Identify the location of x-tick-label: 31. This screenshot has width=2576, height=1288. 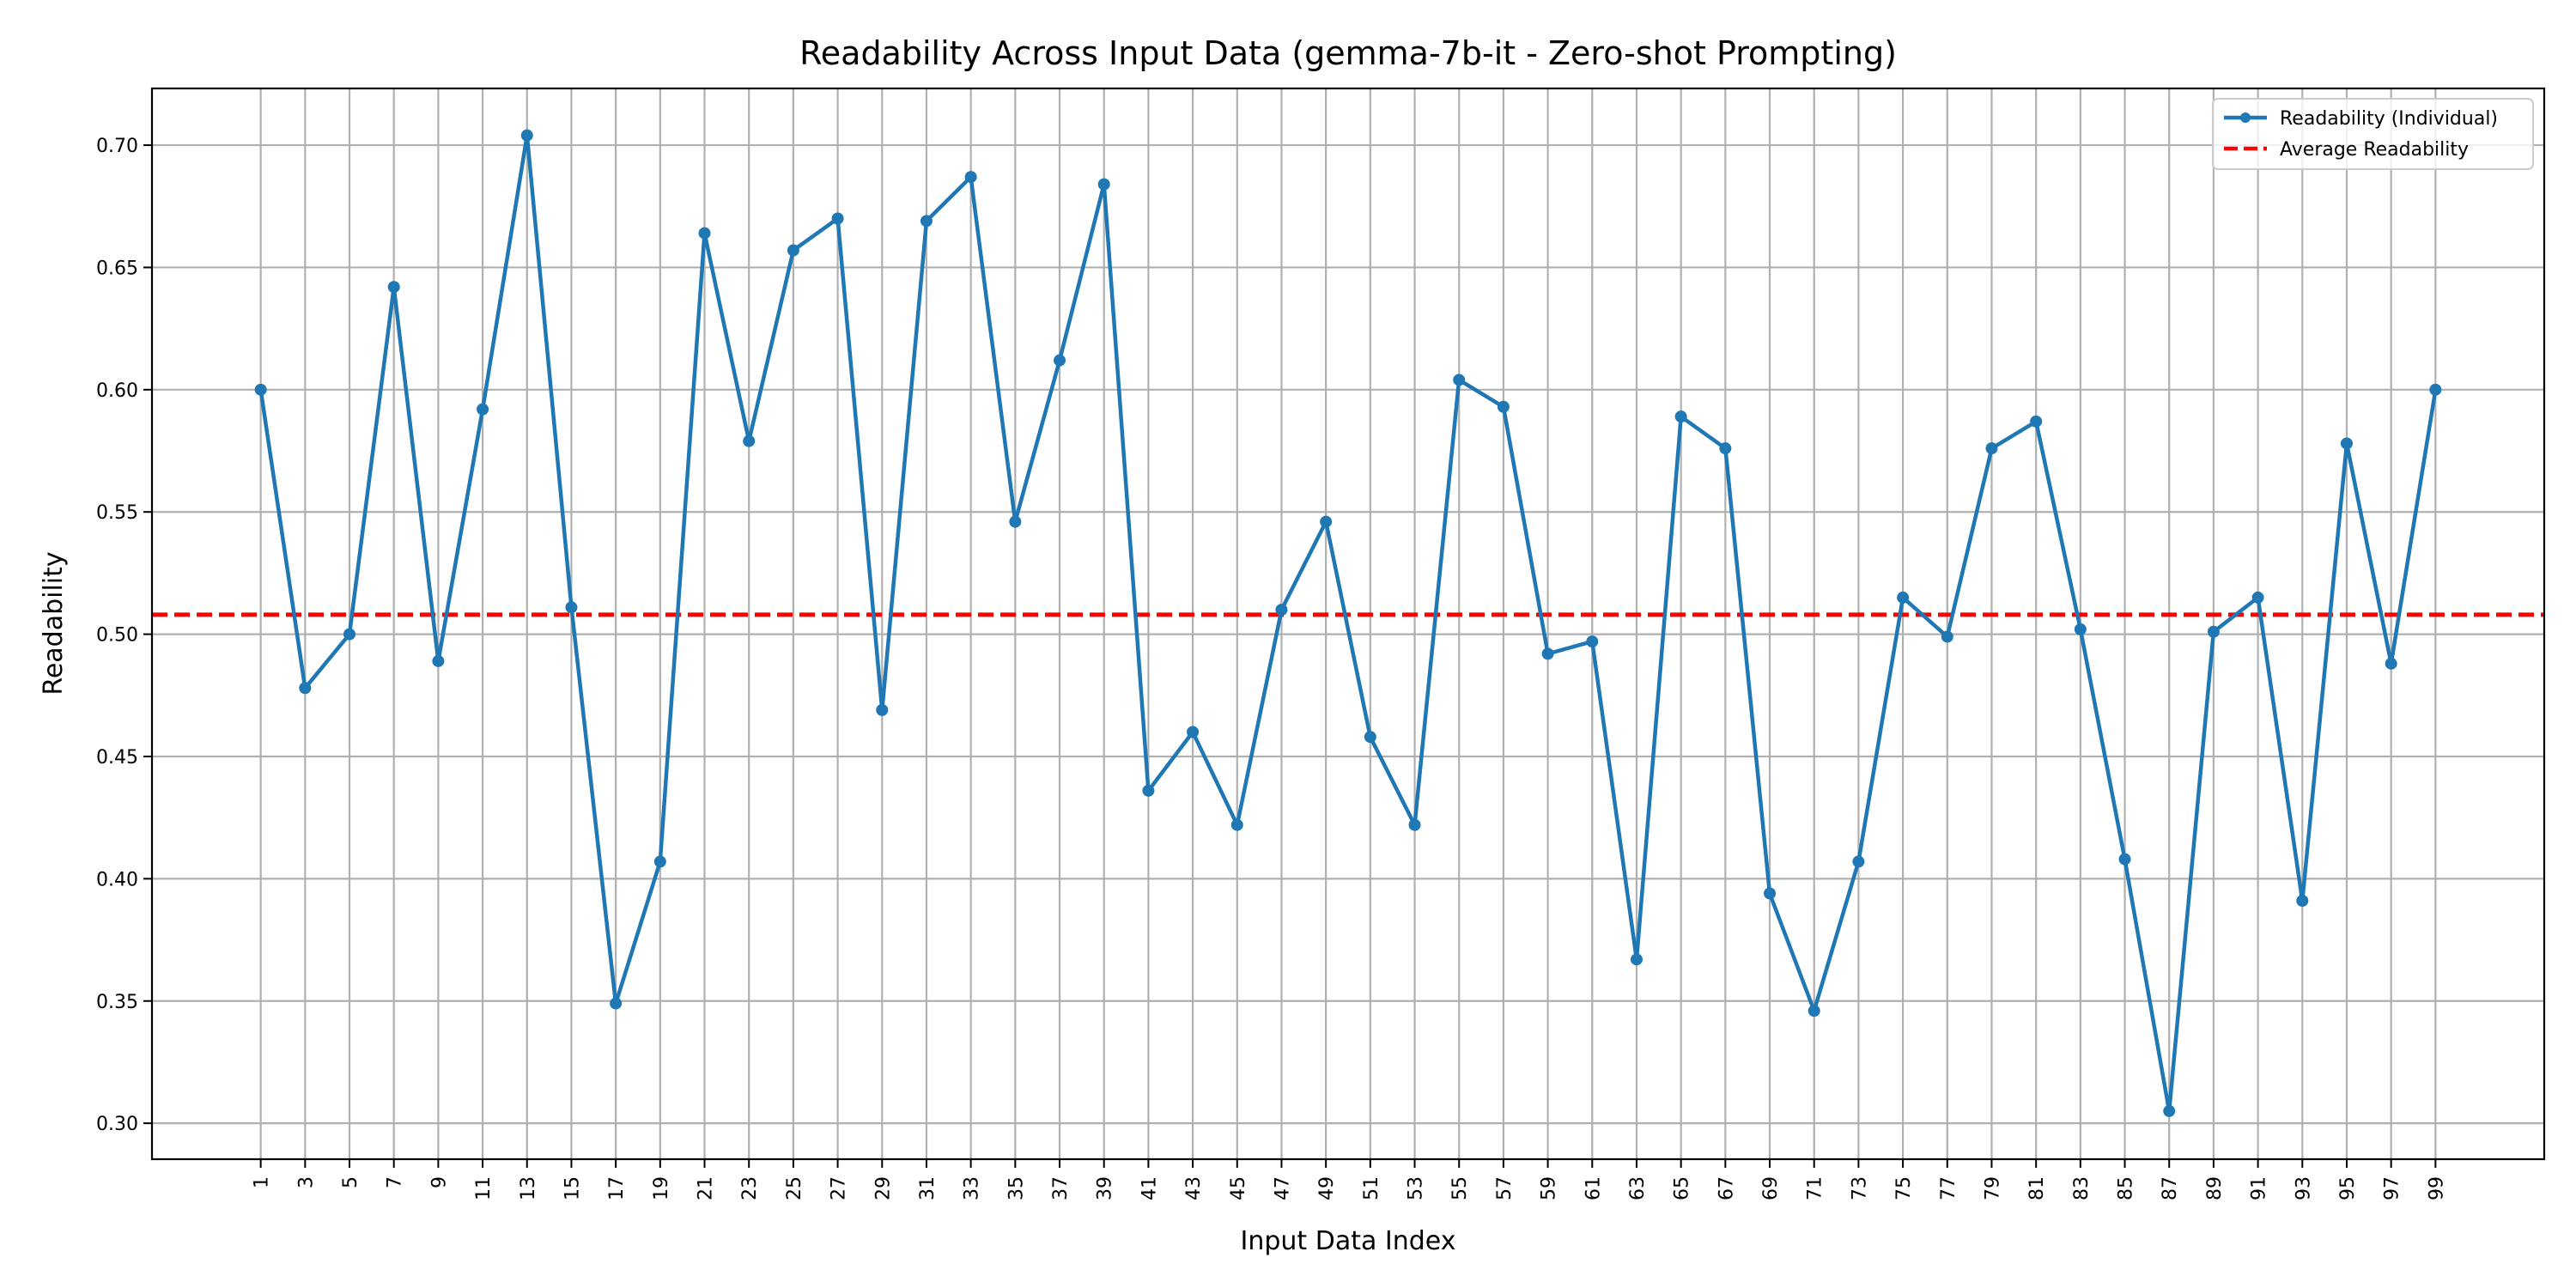
(928, 1188).